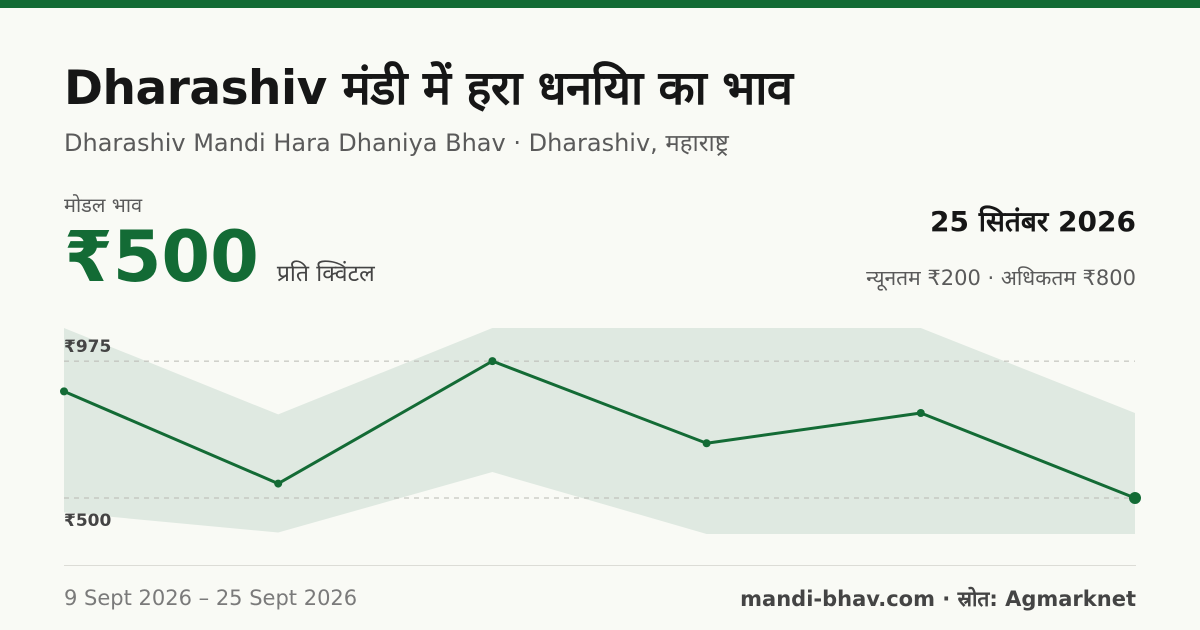 Image resolution: width=1200 pixels, height=630 pixels. I want to click on modal-price-value: ₹500, so click(161, 257).